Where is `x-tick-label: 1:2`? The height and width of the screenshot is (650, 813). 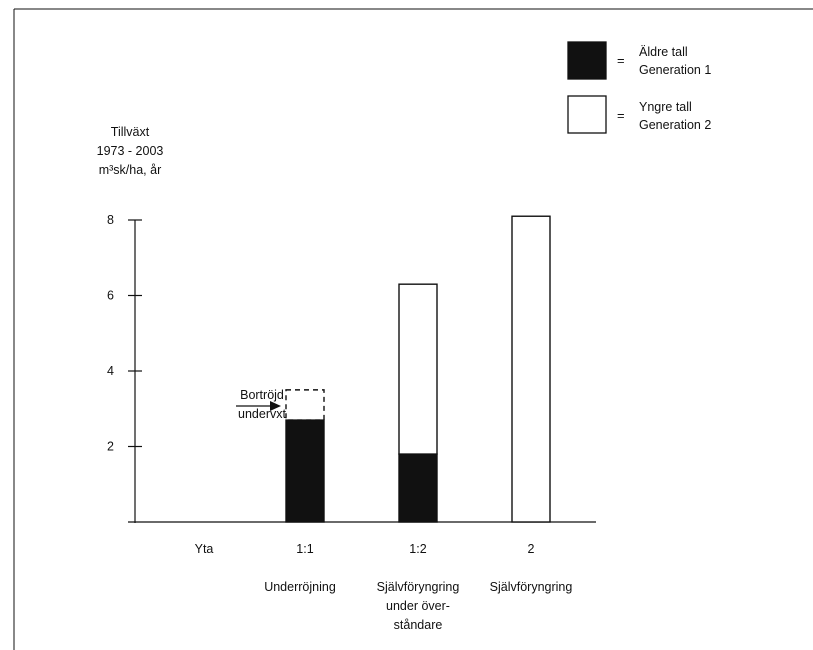
x-tick-label: 1:2 is located at coordinates (417, 549).